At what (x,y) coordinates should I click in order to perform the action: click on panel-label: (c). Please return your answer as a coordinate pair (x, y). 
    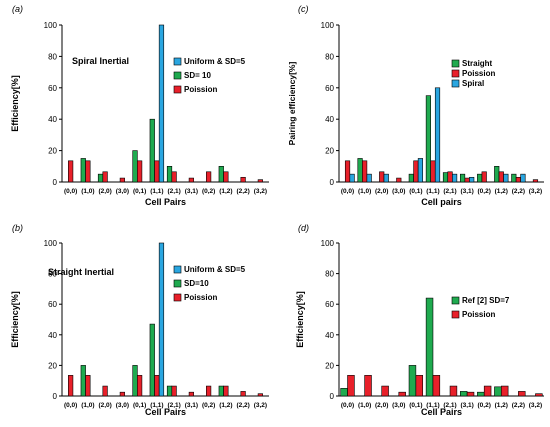
    Looking at the image, I should click on (303, 9).